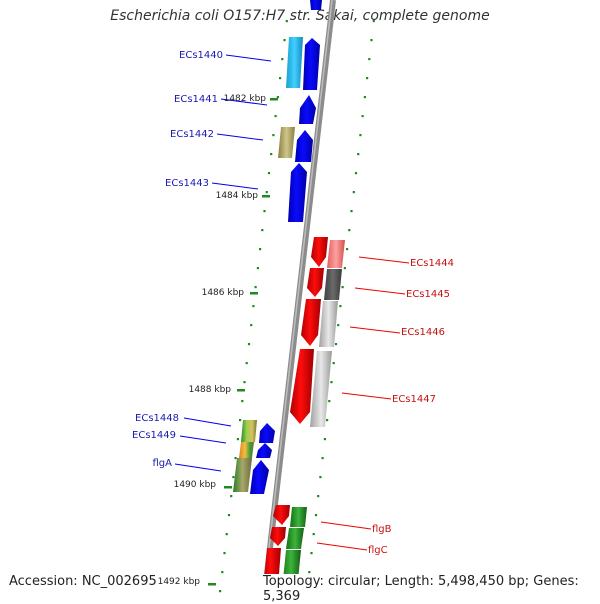  What do you see at coordinates (196, 99) in the screenshot?
I see `gene-label-ecs1441: ECs1441` at bounding box center [196, 99].